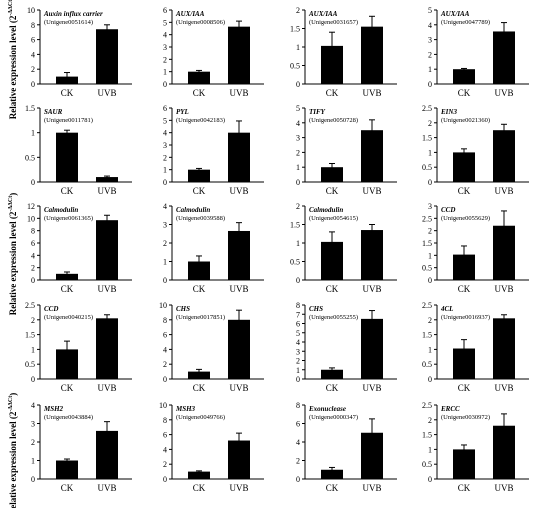 The height and width of the screenshot is (508, 550). Describe the element at coordinates (183, 309) in the screenshot. I see `panel-title: CHS` at that location.